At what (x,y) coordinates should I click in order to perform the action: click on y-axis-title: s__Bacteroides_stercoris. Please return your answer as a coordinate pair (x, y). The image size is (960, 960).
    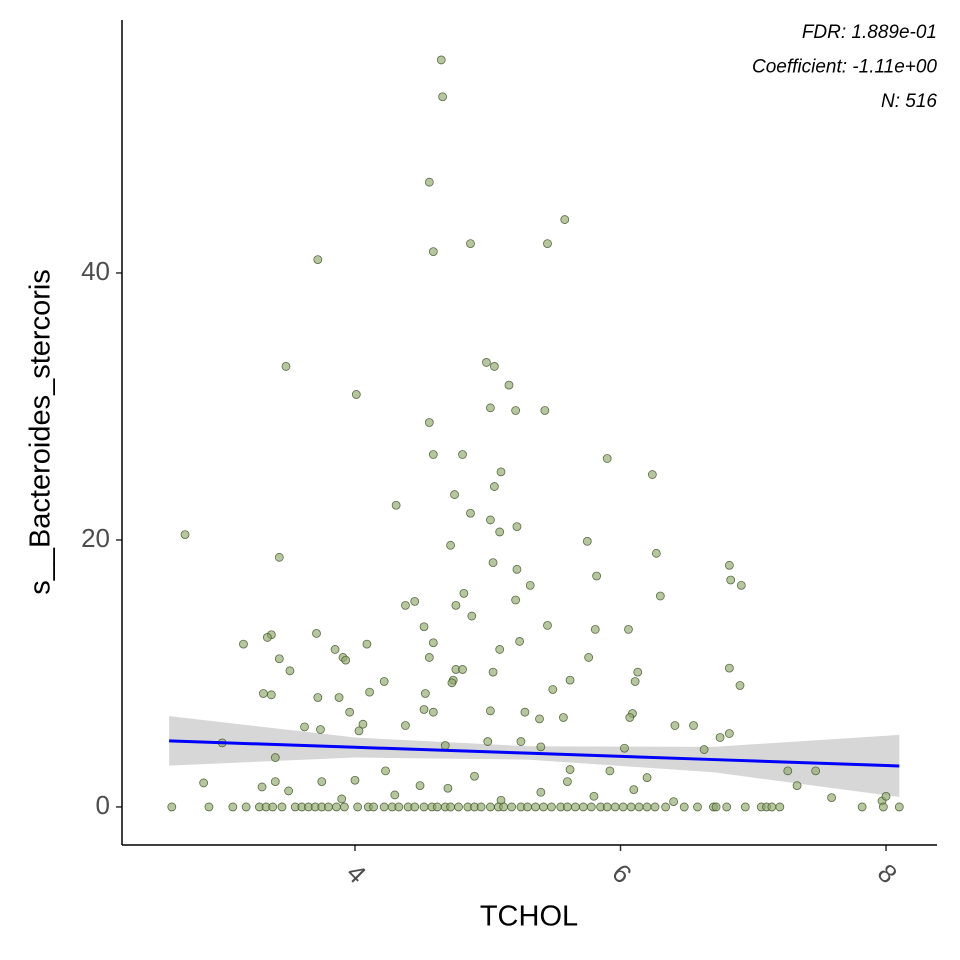
    Looking at the image, I should click on (41, 432).